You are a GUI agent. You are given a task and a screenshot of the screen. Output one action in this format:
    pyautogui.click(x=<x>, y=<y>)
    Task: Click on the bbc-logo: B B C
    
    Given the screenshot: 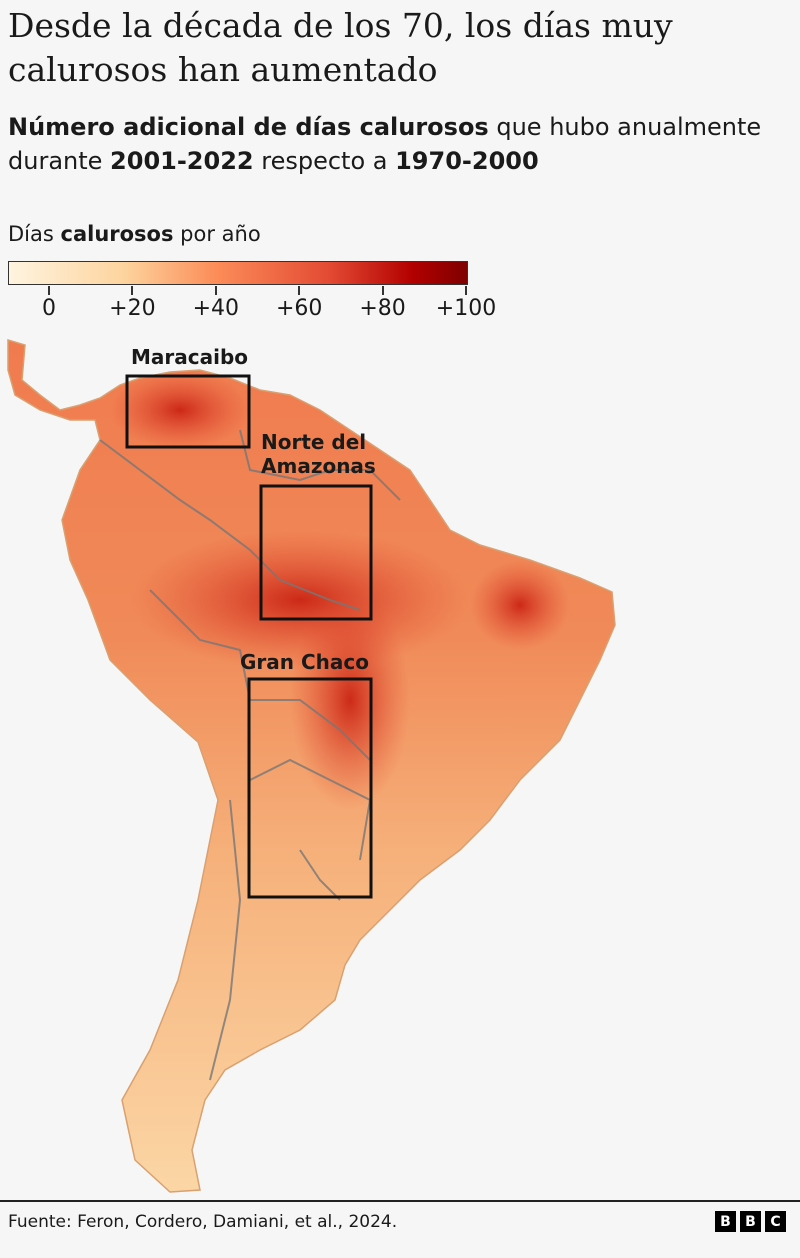 What is the action you would take?
    pyautogui.click(x=750, y=1221)
    